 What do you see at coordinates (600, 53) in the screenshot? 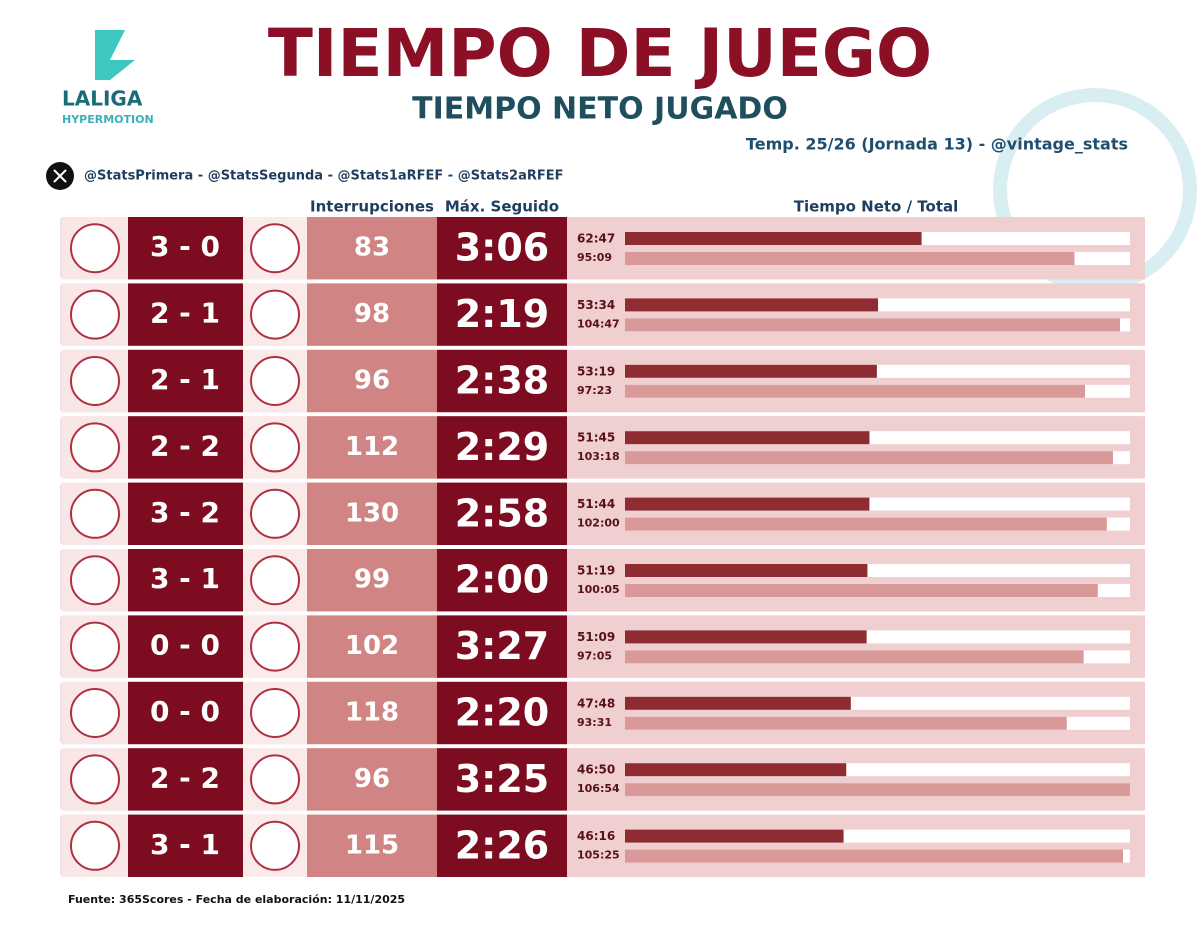
I see `title: TIEMPO DE JUEGO` at bounding box center [600, 53].